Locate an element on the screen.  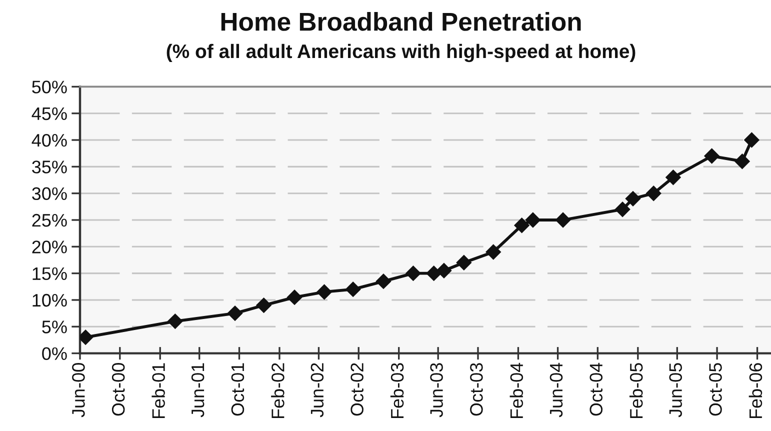
x-tick-label: Oct-04 is located at coordinates (596, 389).